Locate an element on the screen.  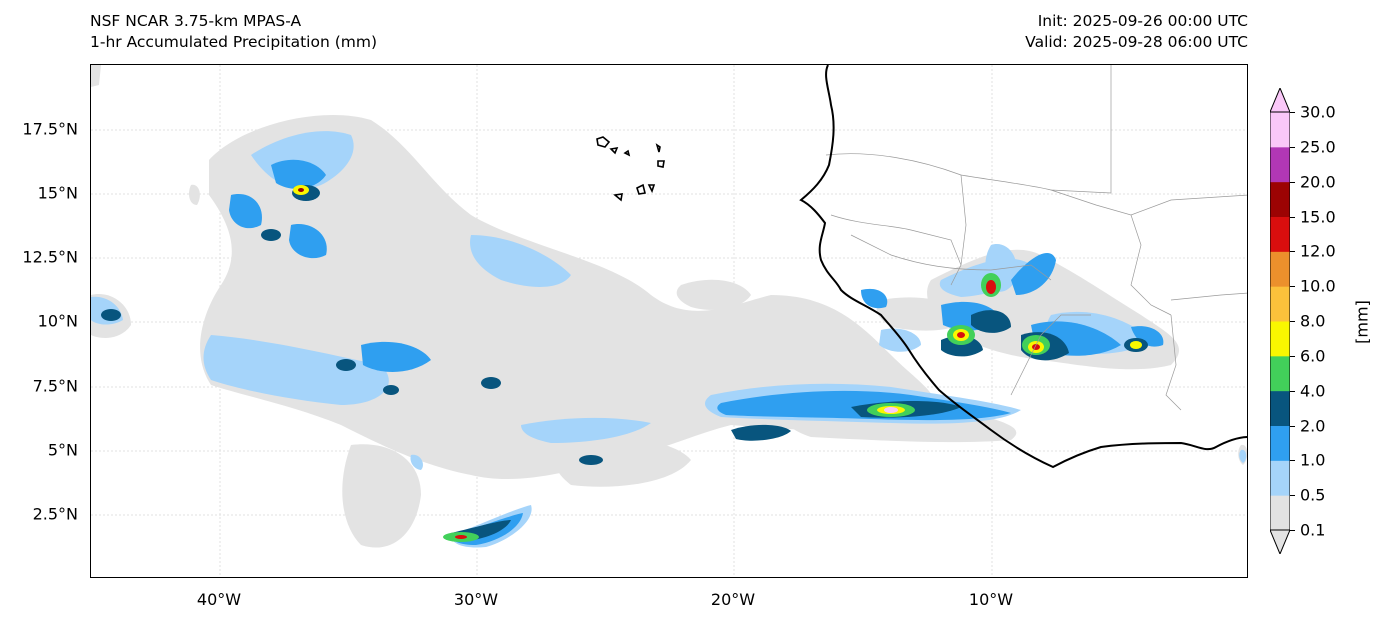
colorbar-level-label: 0.5 is located at coordinates (1313, 495).